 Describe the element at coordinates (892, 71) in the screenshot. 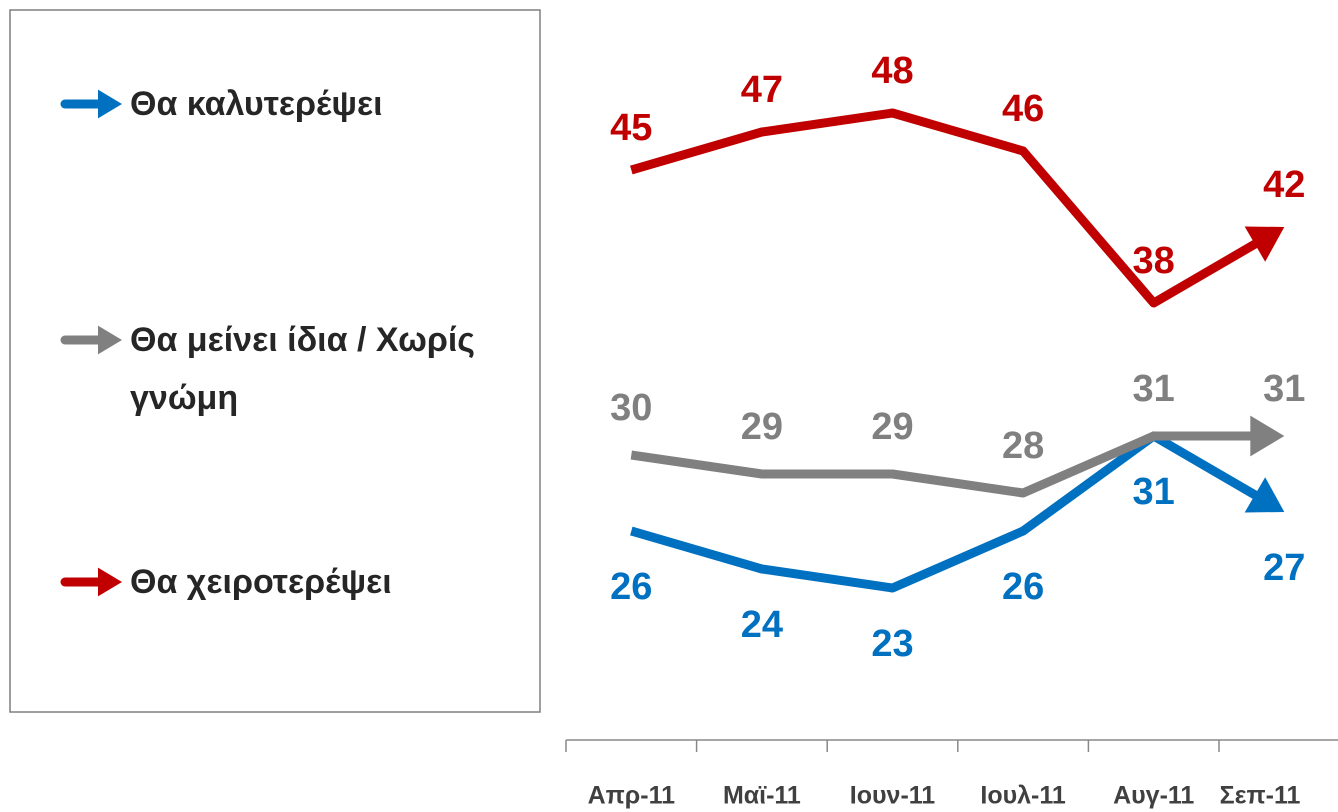

I see `data-label: 48` at that location.